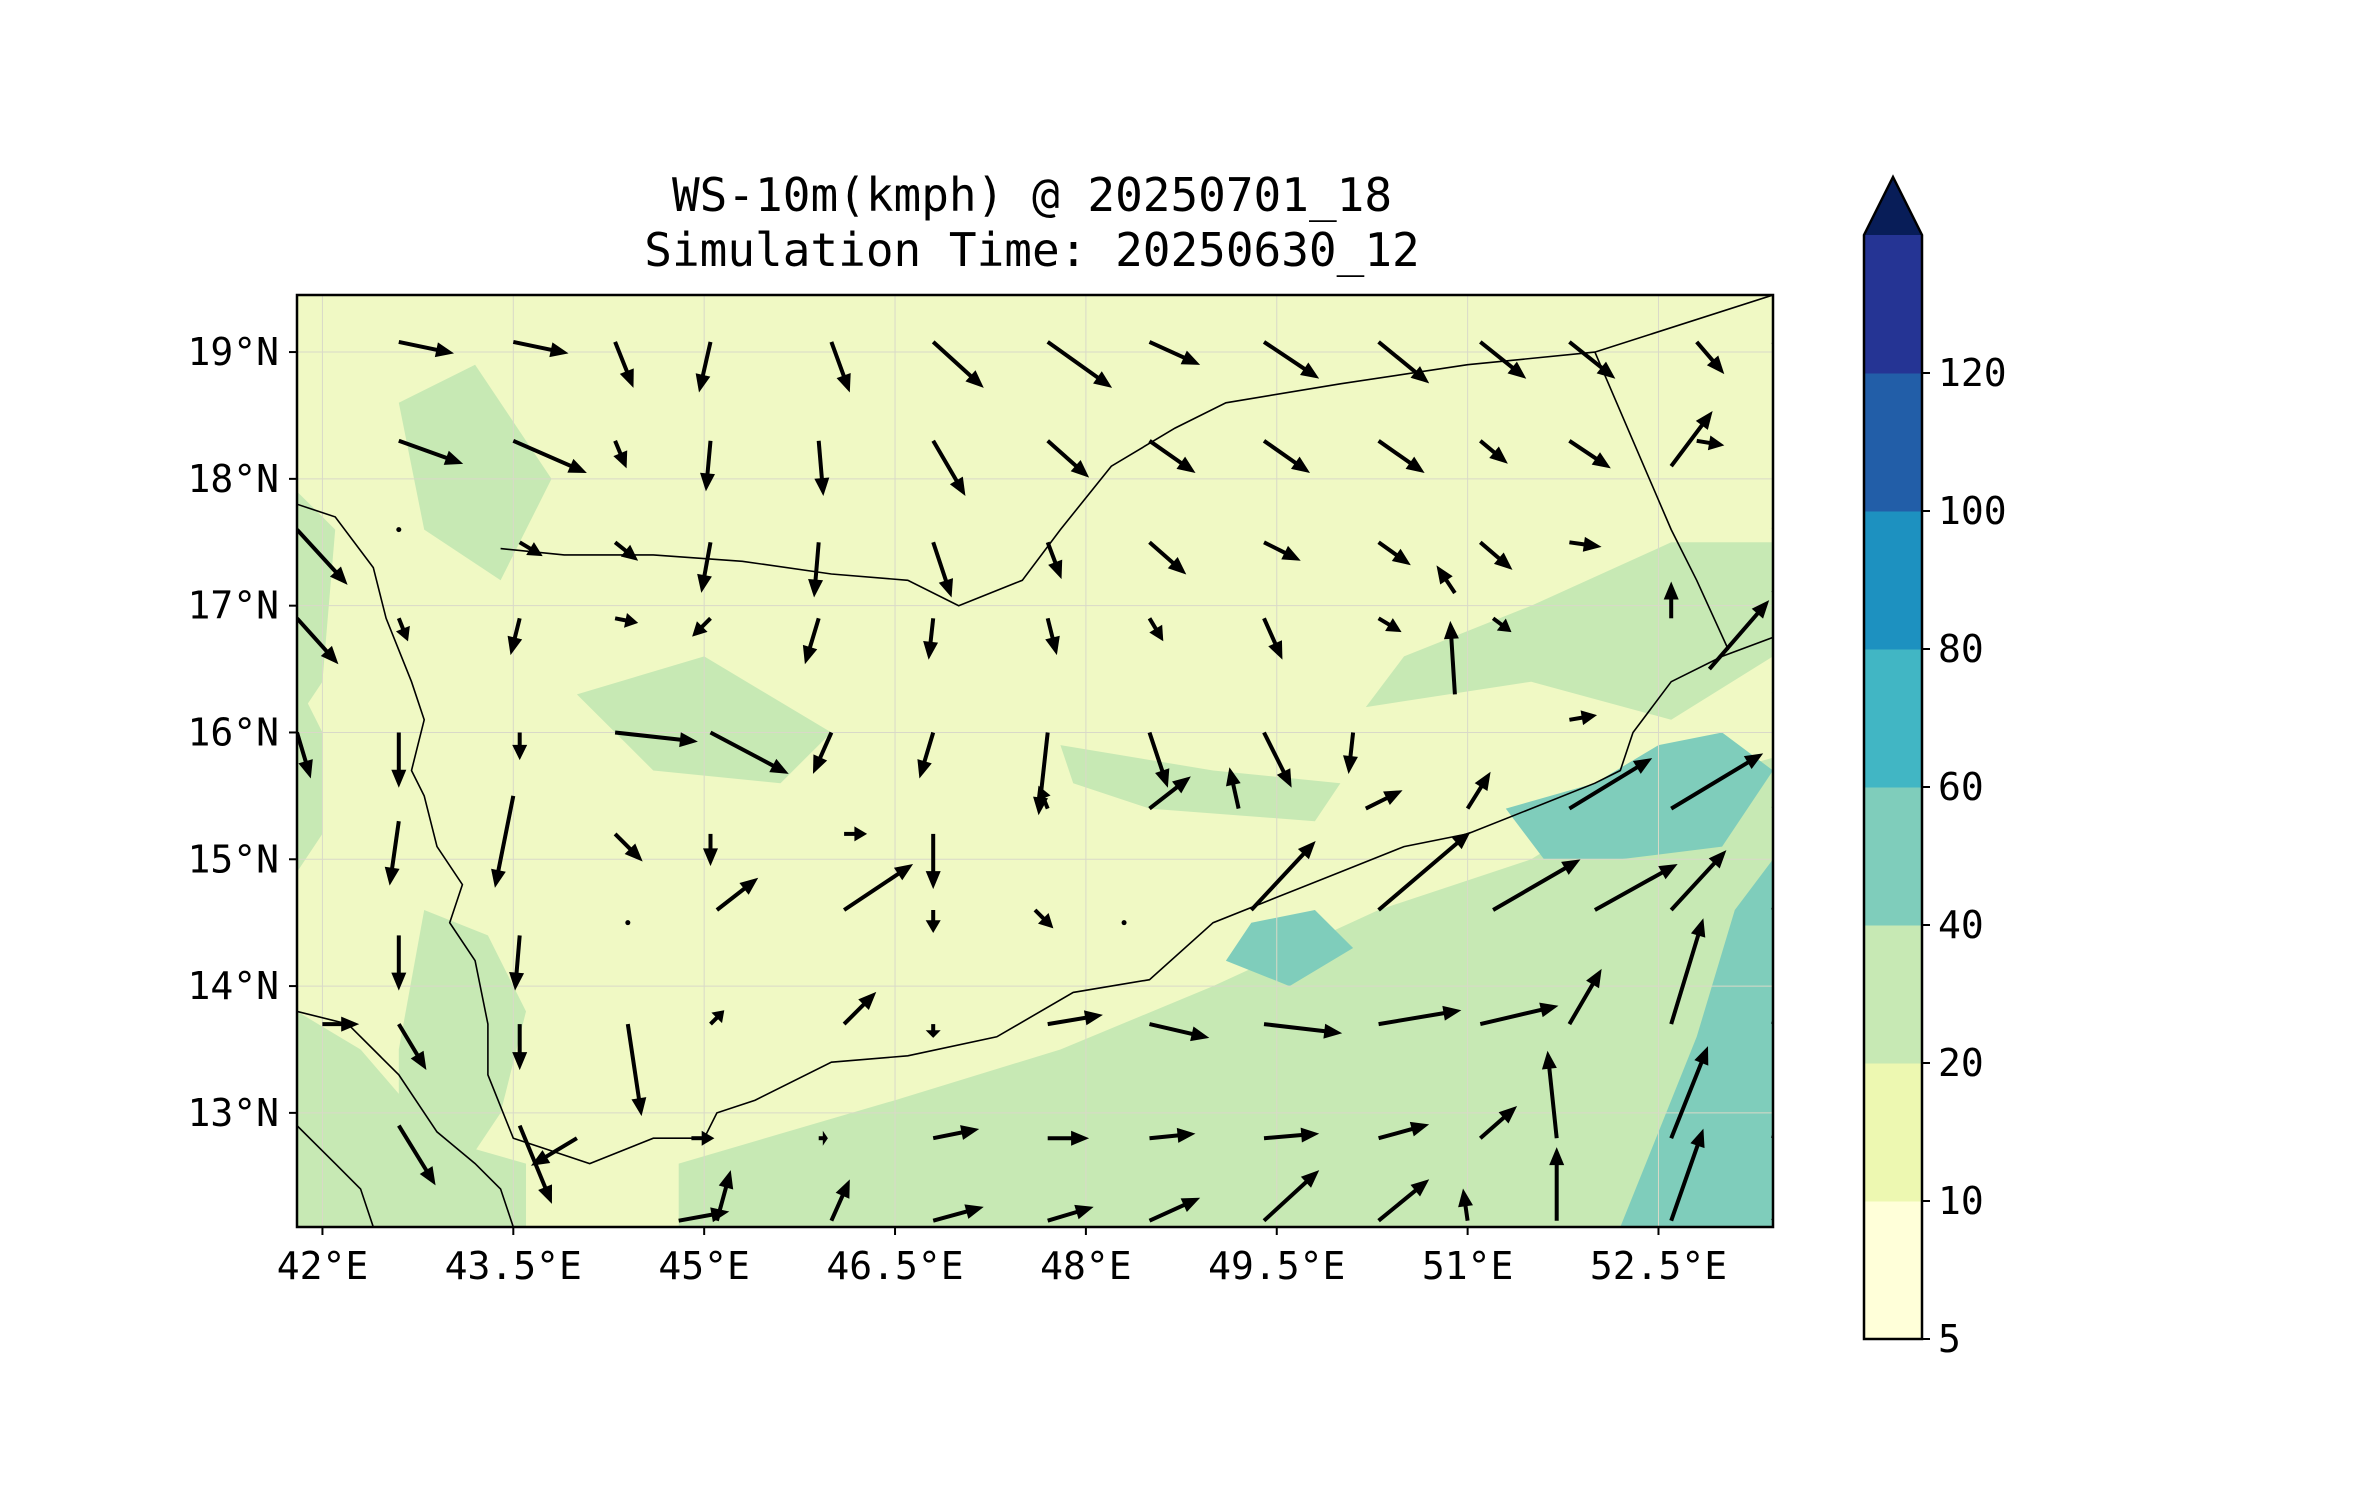  Describe the element at coordinates (1893, 718) in the screenshot. I see `colorbar-segment` at that location.